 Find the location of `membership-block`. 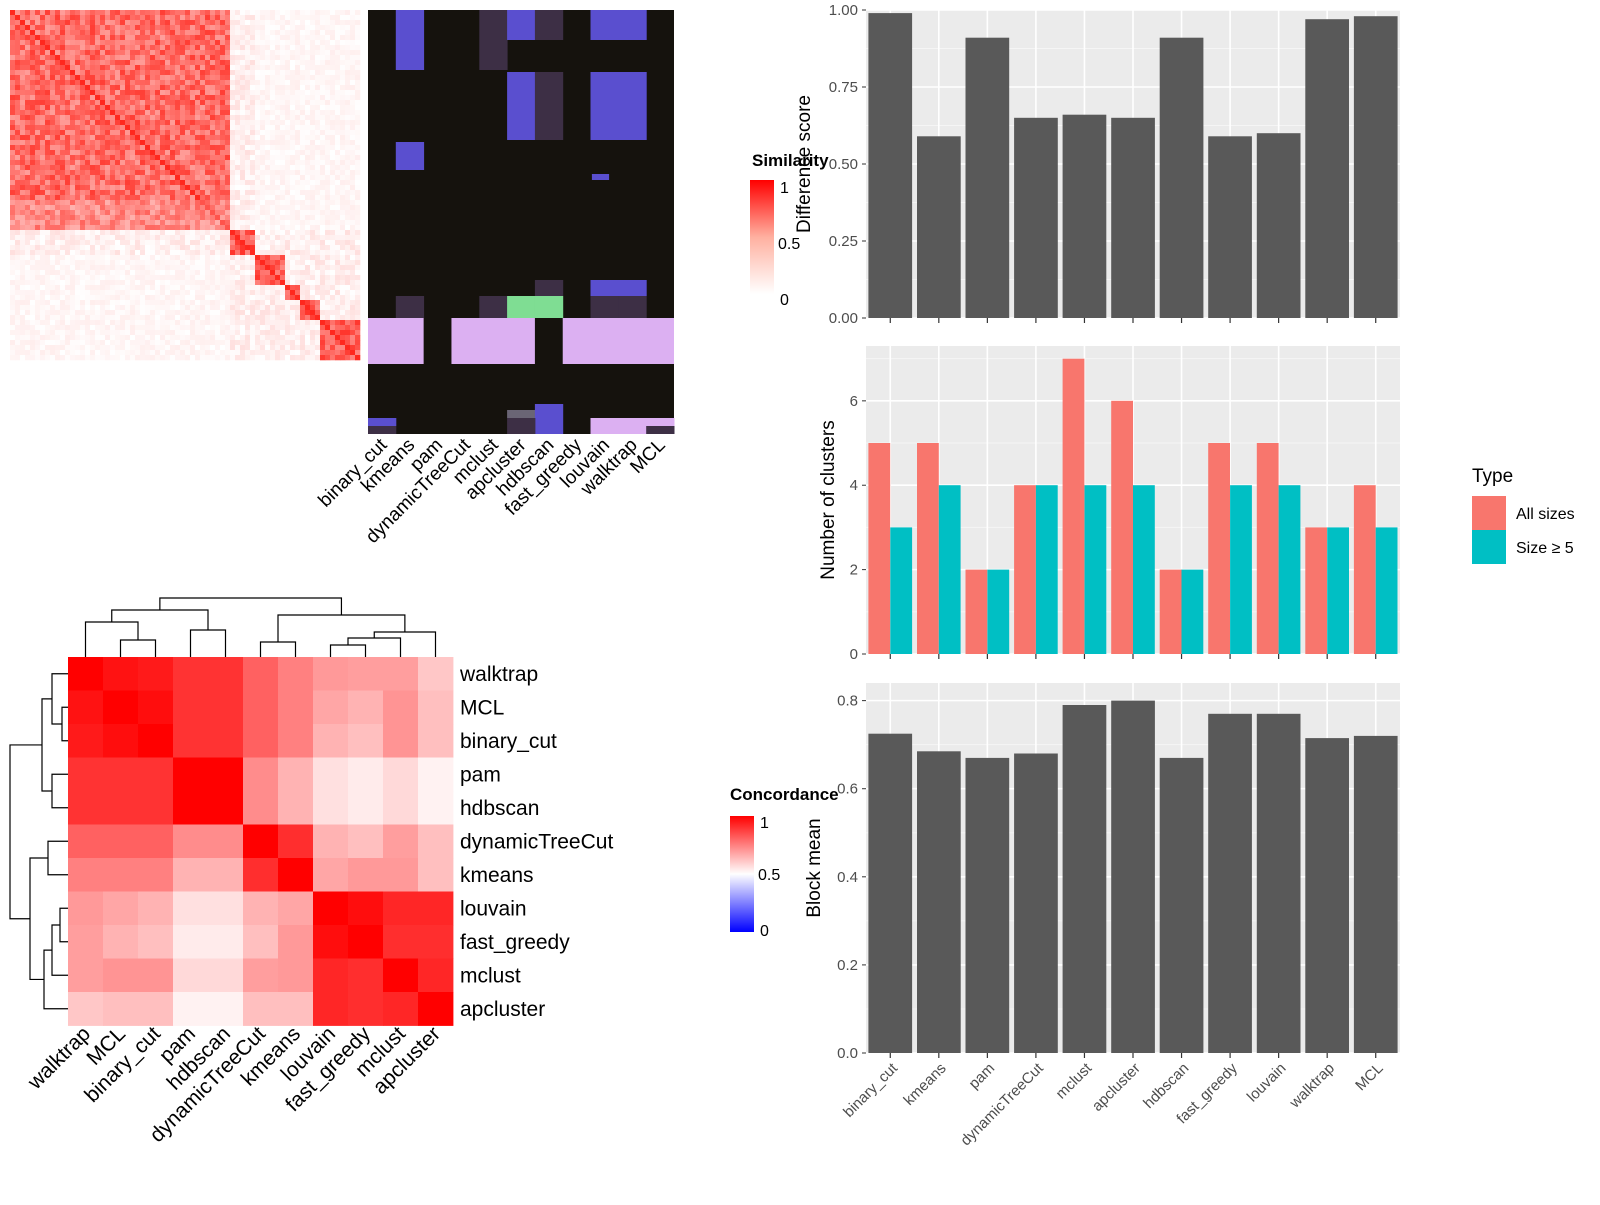

membership-block is located at coordinates (604, 106).